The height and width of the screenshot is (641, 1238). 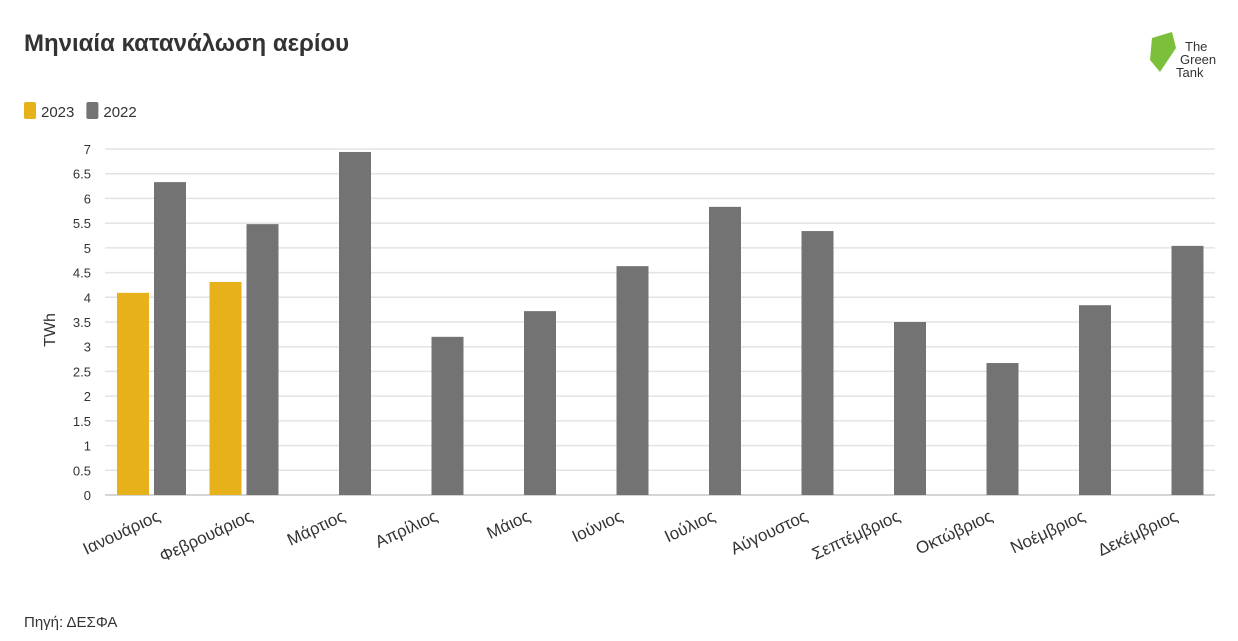 What do you see at coordinates (1198, 59) in the screenshot?
I see `logo-text: Green` at bounding box center [1198, 59].